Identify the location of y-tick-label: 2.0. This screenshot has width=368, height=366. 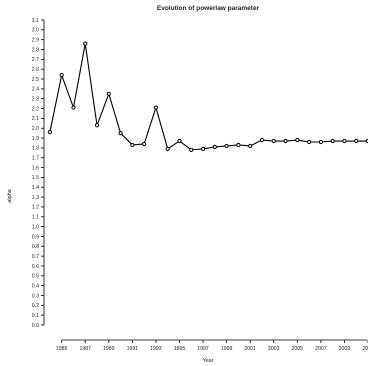
(35, 129).